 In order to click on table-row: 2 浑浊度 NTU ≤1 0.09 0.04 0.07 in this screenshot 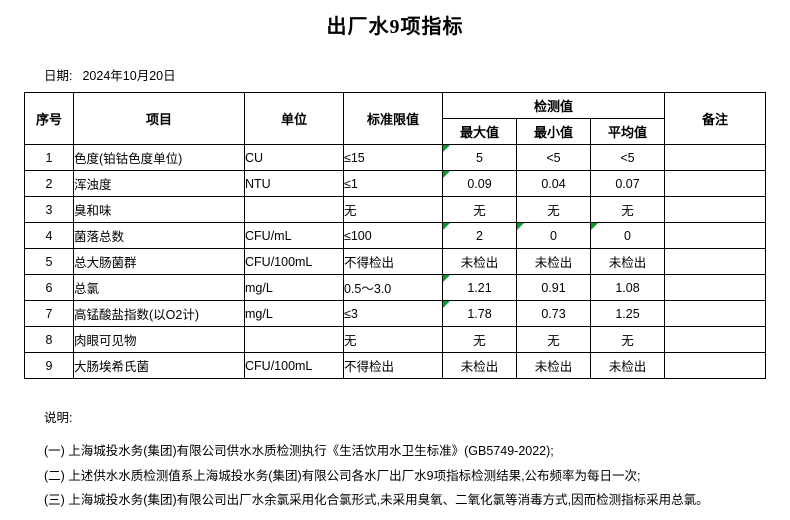, I will do `click(395, 183)`.